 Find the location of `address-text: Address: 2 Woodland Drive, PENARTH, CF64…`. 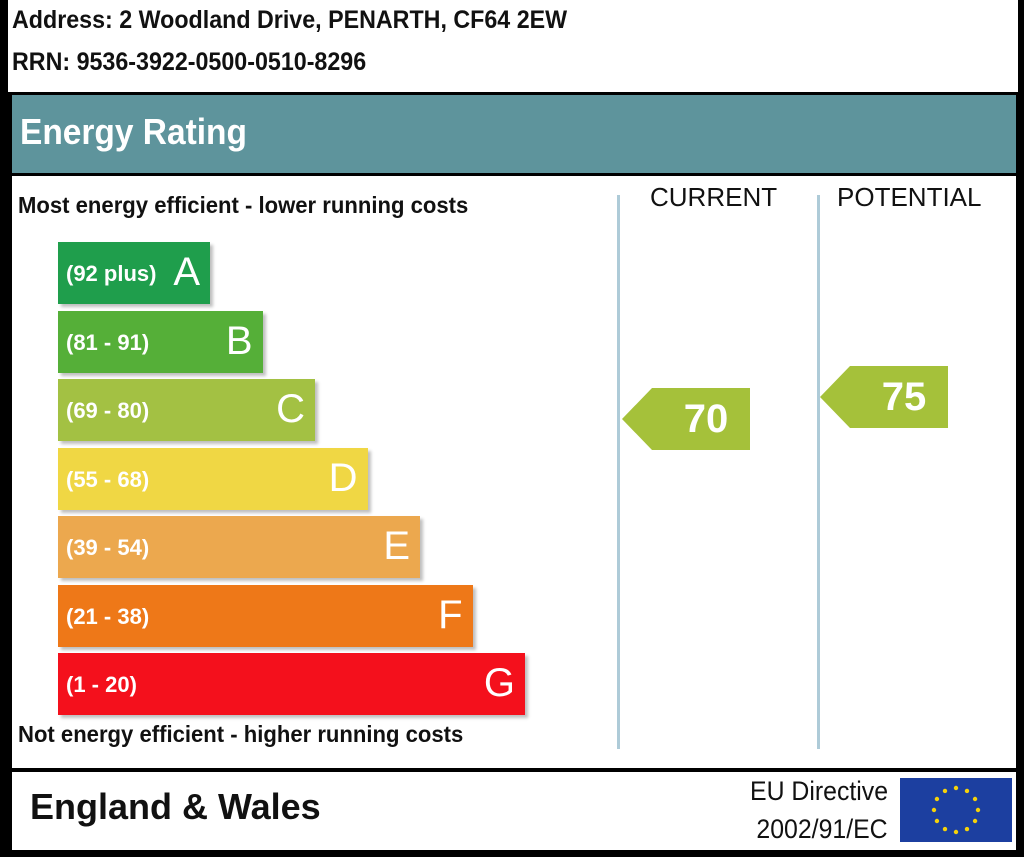

address-text: Address: 2 Woodland Drive, PENARTH, CF64… is located at coordinates (290, 20).